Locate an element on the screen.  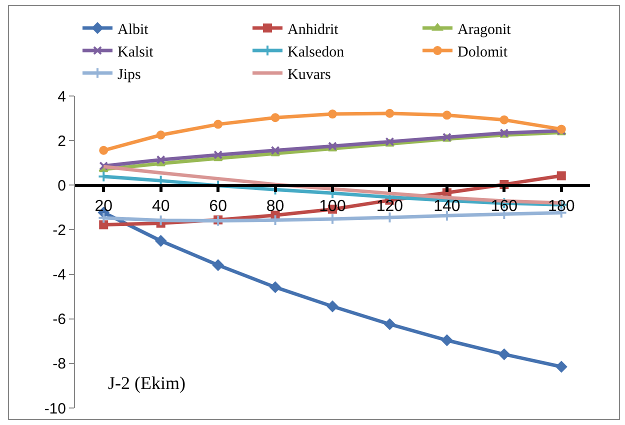
y-tick-label: 2 is located at coordinates (62, 141).